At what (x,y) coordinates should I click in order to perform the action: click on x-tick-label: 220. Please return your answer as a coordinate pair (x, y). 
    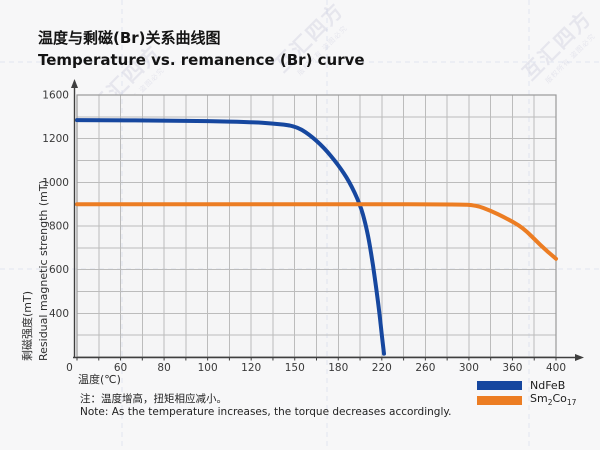
    Looking at the image, I should click on (382, 368).